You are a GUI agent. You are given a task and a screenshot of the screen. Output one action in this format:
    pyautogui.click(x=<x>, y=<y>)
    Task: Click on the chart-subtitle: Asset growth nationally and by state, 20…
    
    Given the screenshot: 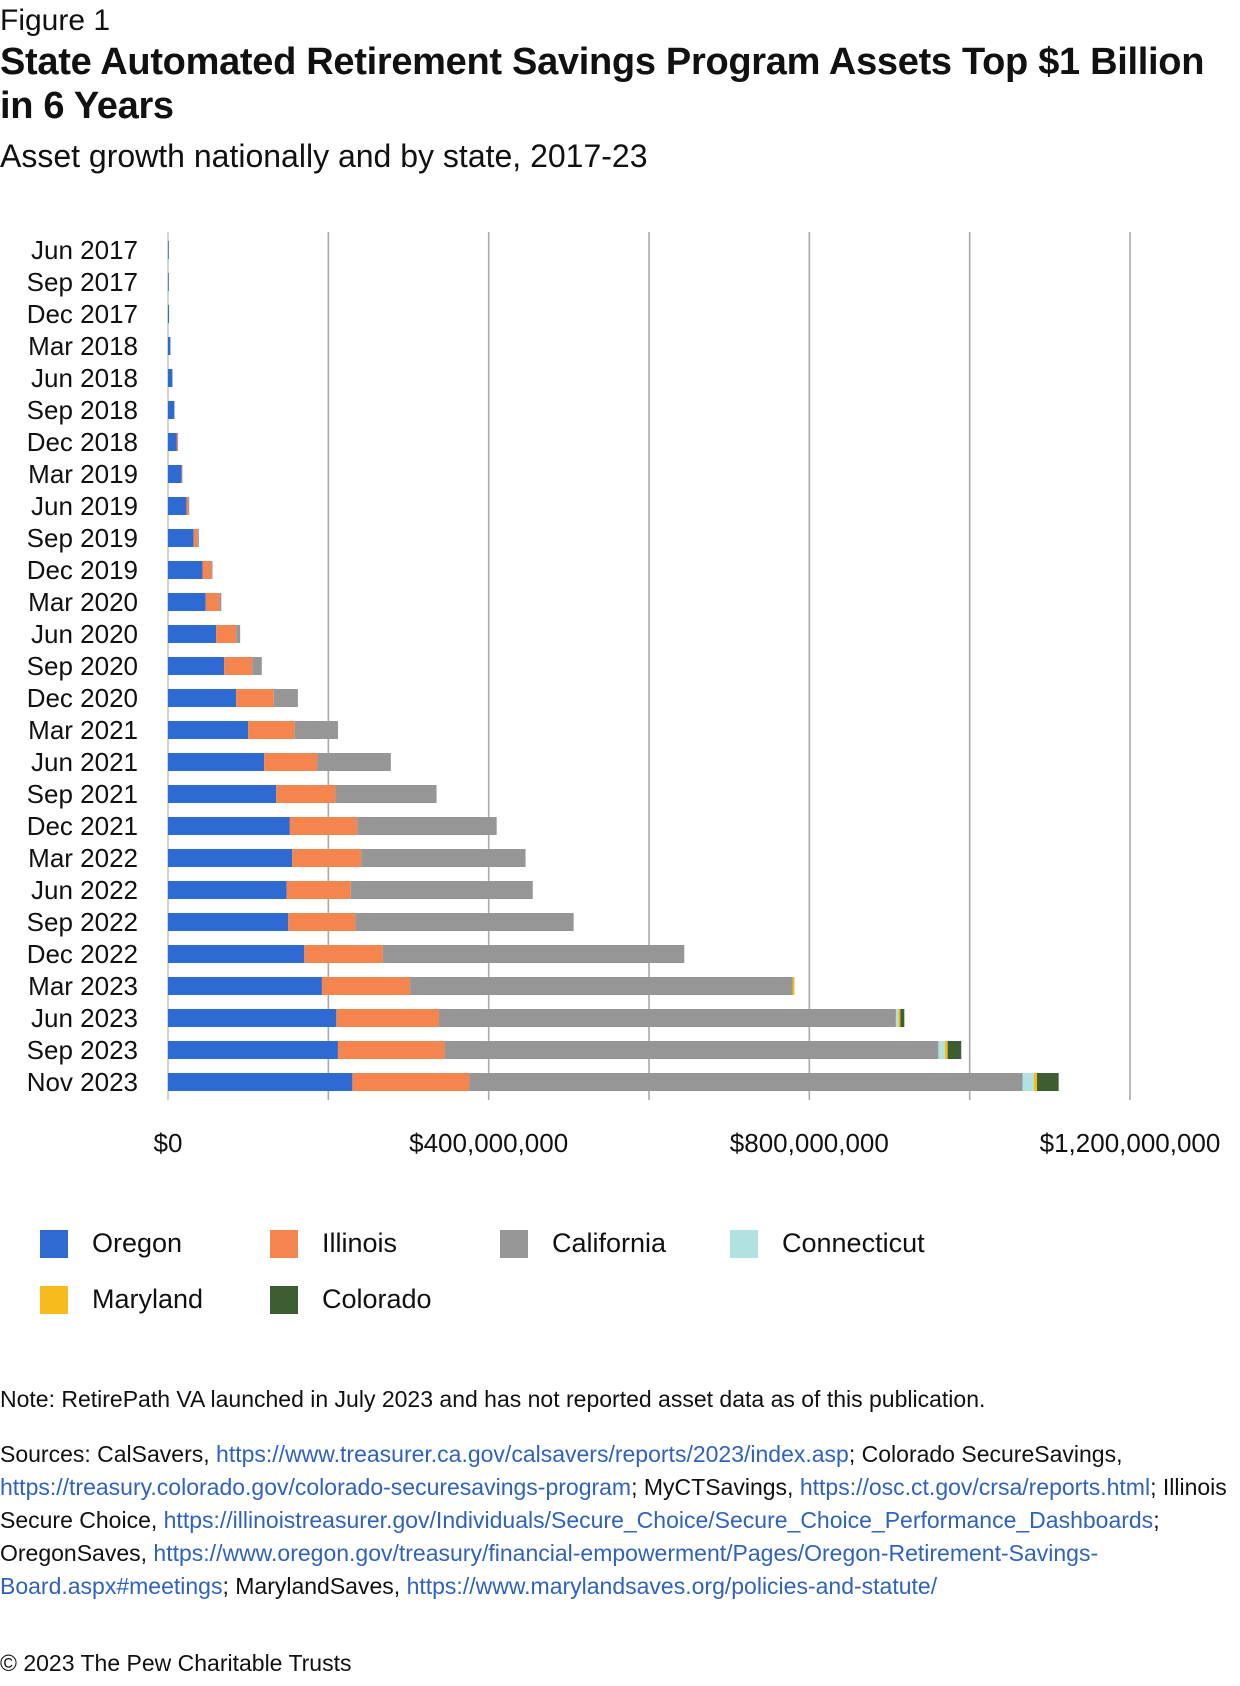 What is the action you would take?
    pyautogui.click(x=324, y=156)
    